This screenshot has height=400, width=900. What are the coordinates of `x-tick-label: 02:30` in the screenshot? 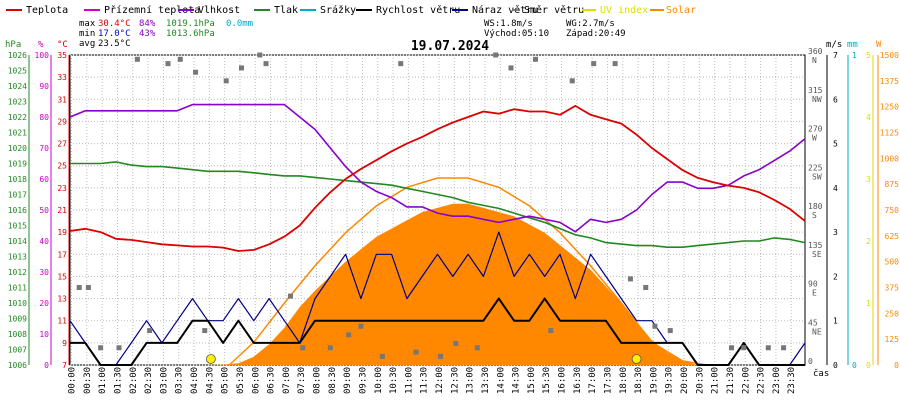 It's located at (149, 380).